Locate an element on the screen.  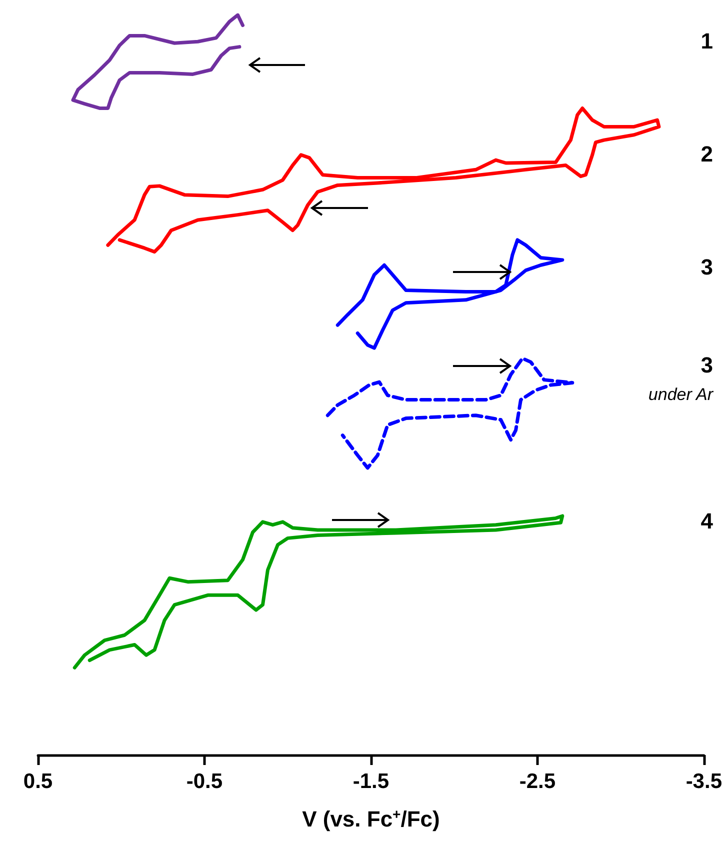
x-tick-label: -0.5 is located at coordinates (204, 781).